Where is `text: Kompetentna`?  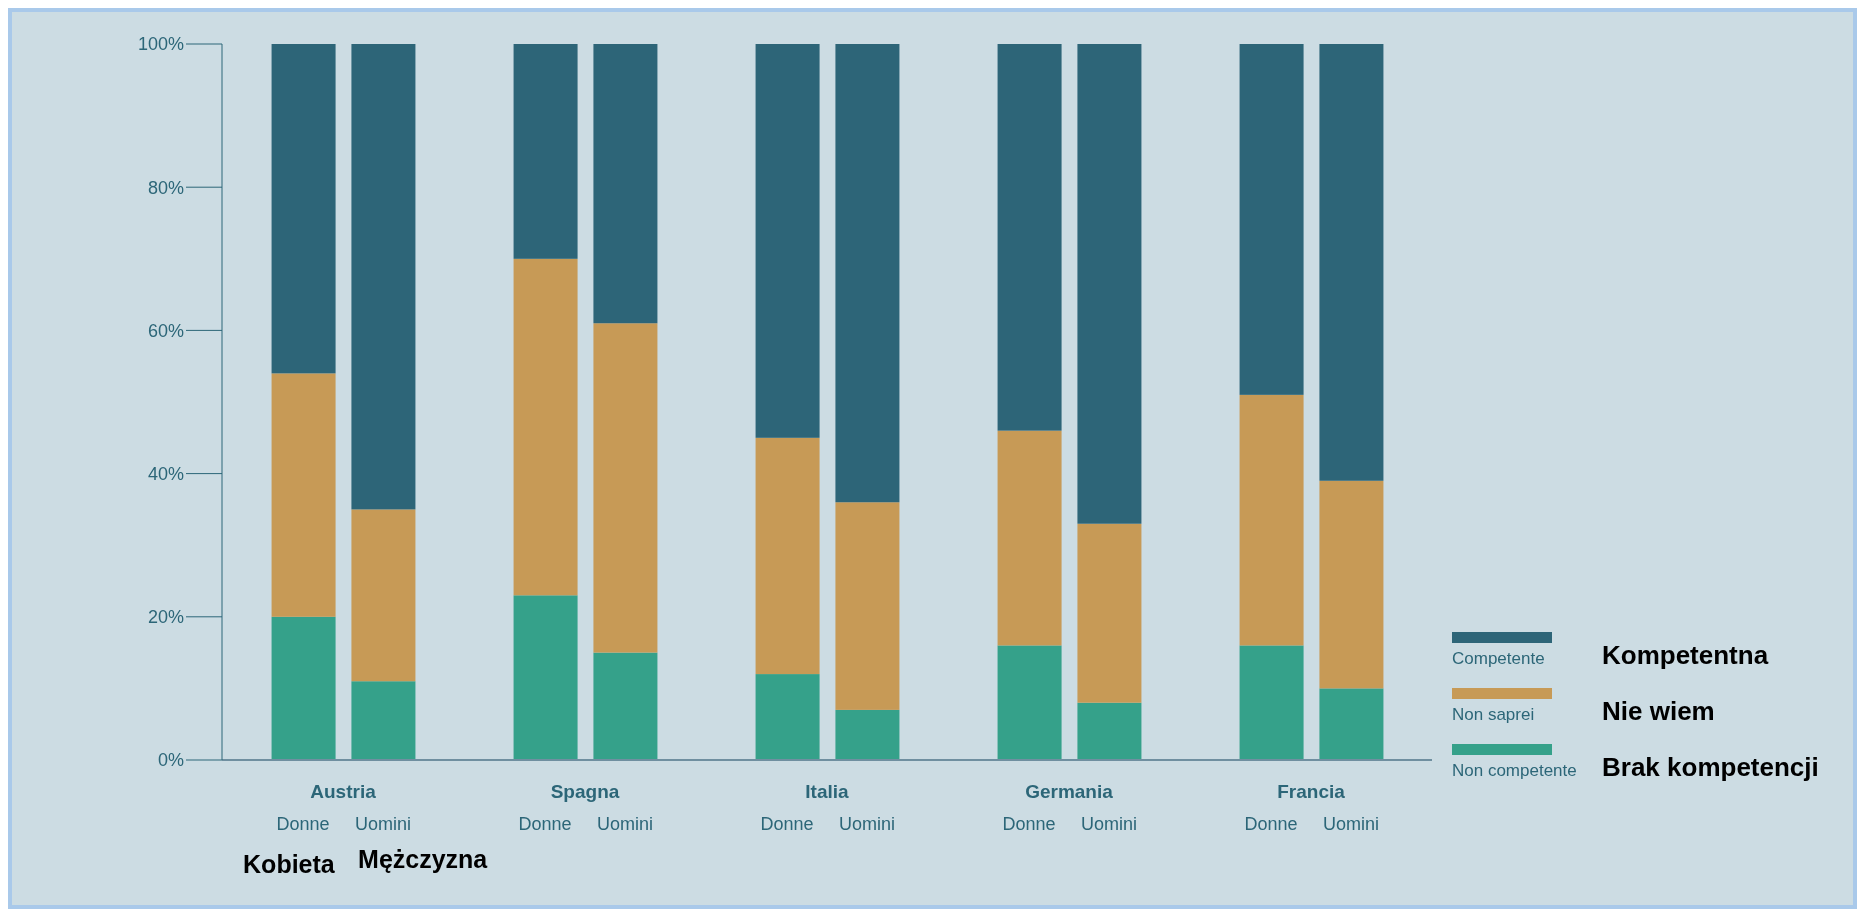 text: Kompetentna is located at coordinates (1685, 655).